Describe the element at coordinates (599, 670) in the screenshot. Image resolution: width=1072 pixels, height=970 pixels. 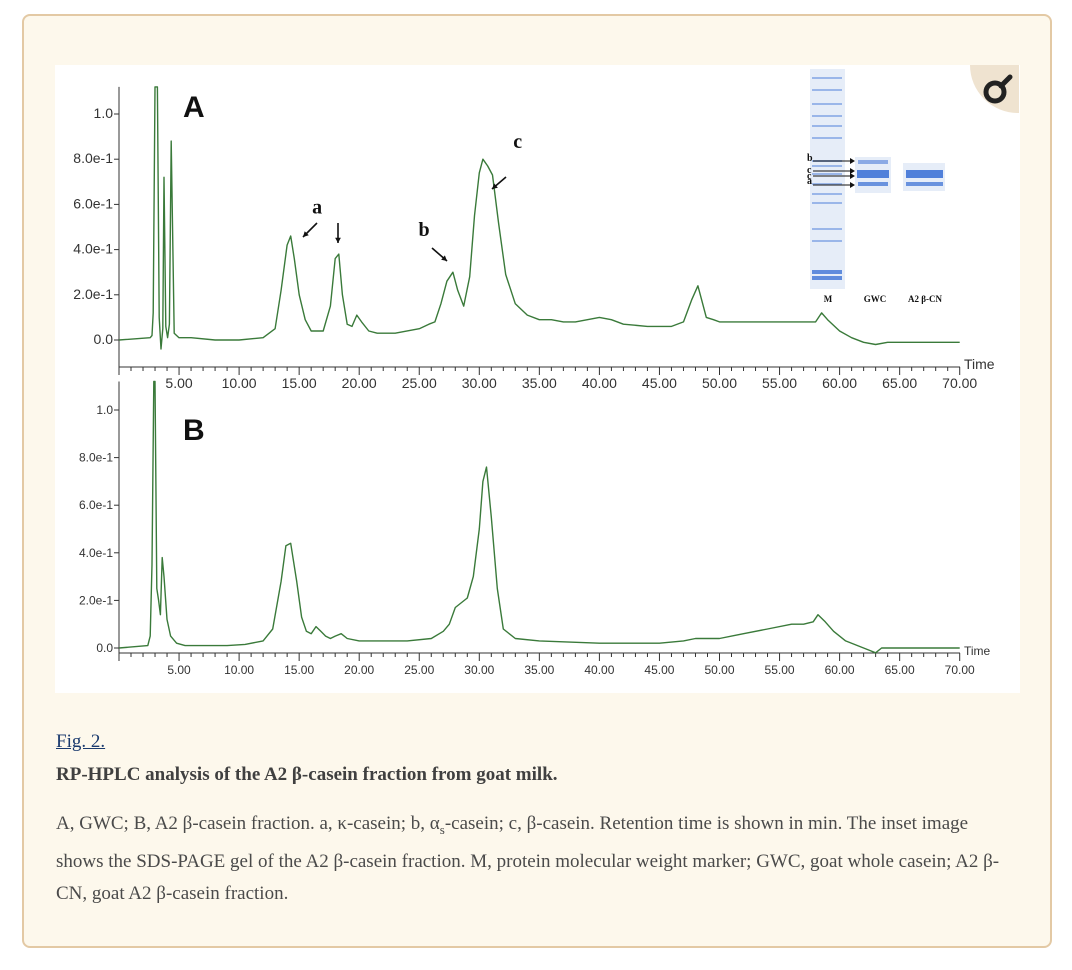
I see `panel-b-x-tick-label: 40.00` at that location.